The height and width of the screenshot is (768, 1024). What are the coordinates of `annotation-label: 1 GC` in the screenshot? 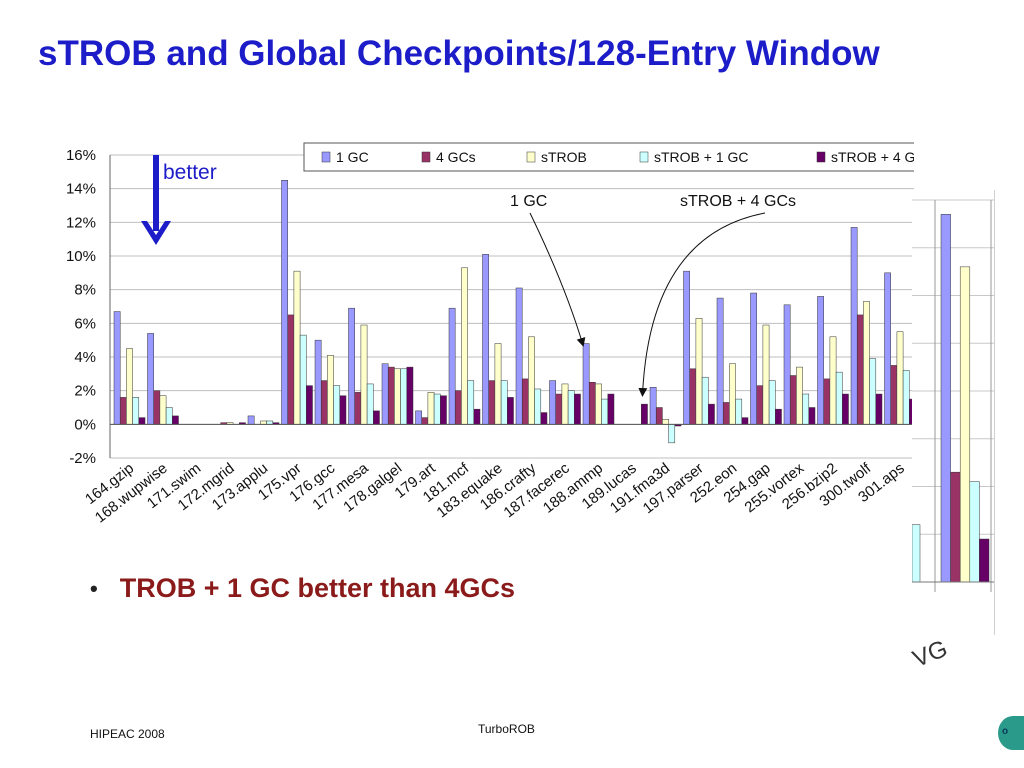 It's located at (528, 201).